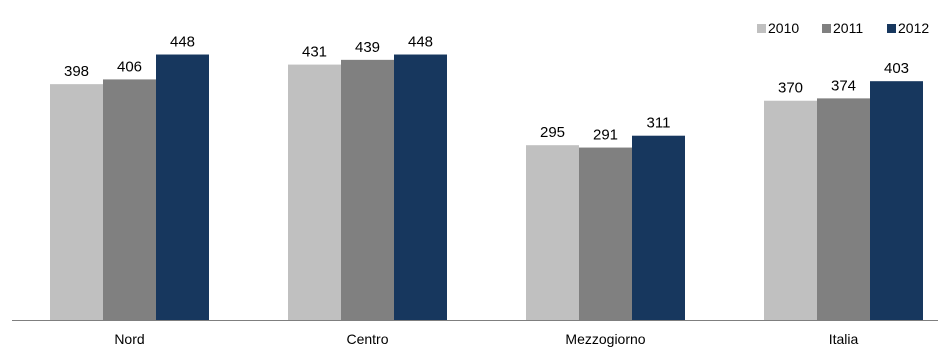 The image size is (950, 349). I want to click on bar-centro-2010, so click(314, 192).